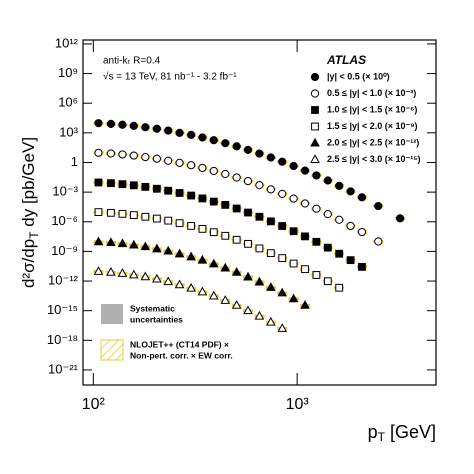 The height and width of the screenshot is (474, 474). I want to click on y-tick-label: 10⁻¹⁵, so click(62, 309).